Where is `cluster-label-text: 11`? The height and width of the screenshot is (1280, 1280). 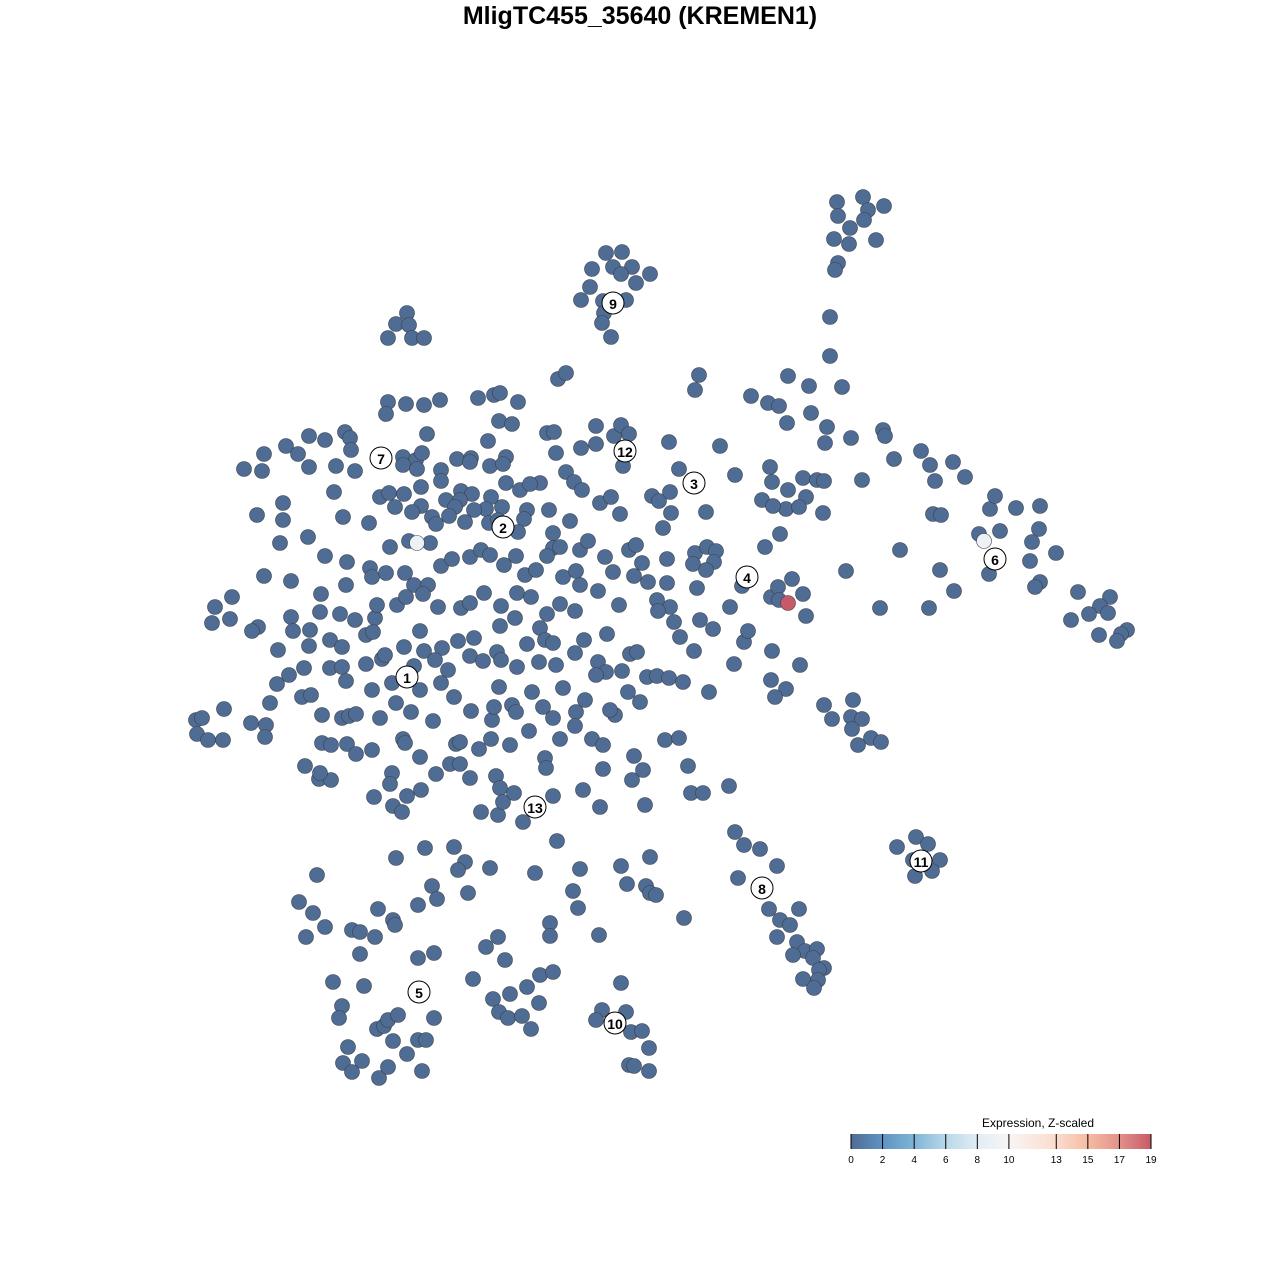
cluster-label-text: 11 is located at coordinates (921, 862).